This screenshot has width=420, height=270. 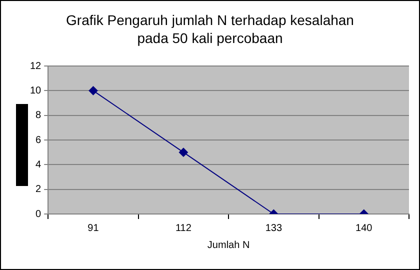 What do you see at coordinates (364, 228) in the screenshot?
I see `x-tick-label: 140` at bounding box center [364, 228].